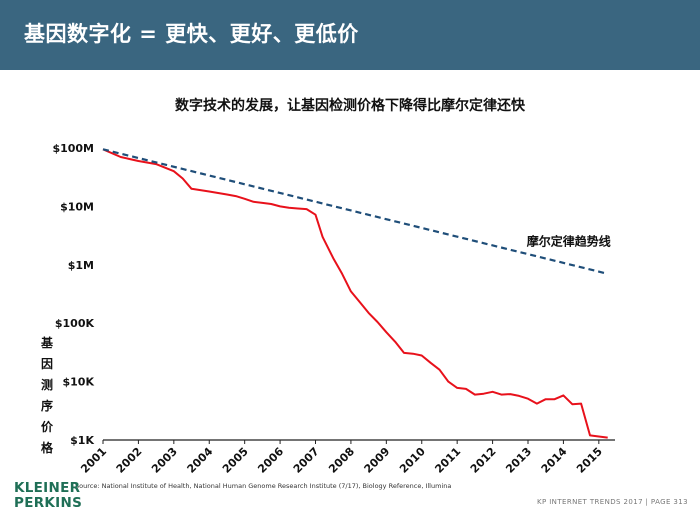  What do you see at coordinates (46, 385) in the screenshot?
I see `y-axis-label-char: 测` at bounding box center [46, 385].